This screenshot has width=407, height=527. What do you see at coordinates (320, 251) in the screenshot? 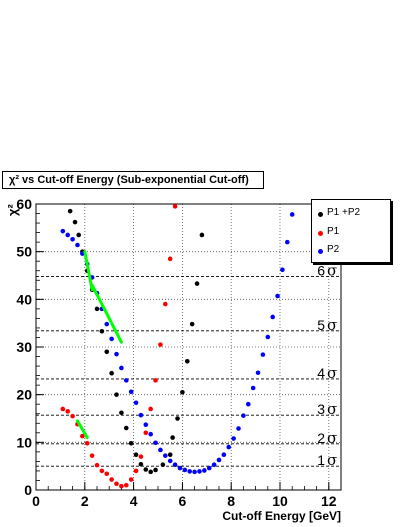
I see `legend-marker-p2` at bounding box center [320, 251].